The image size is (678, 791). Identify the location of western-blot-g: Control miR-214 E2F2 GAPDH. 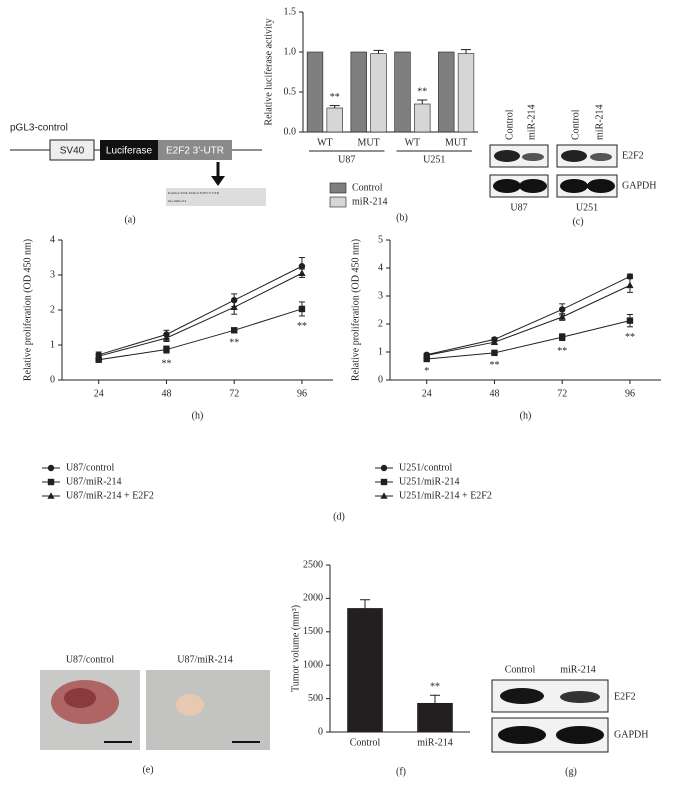
(569, 708).